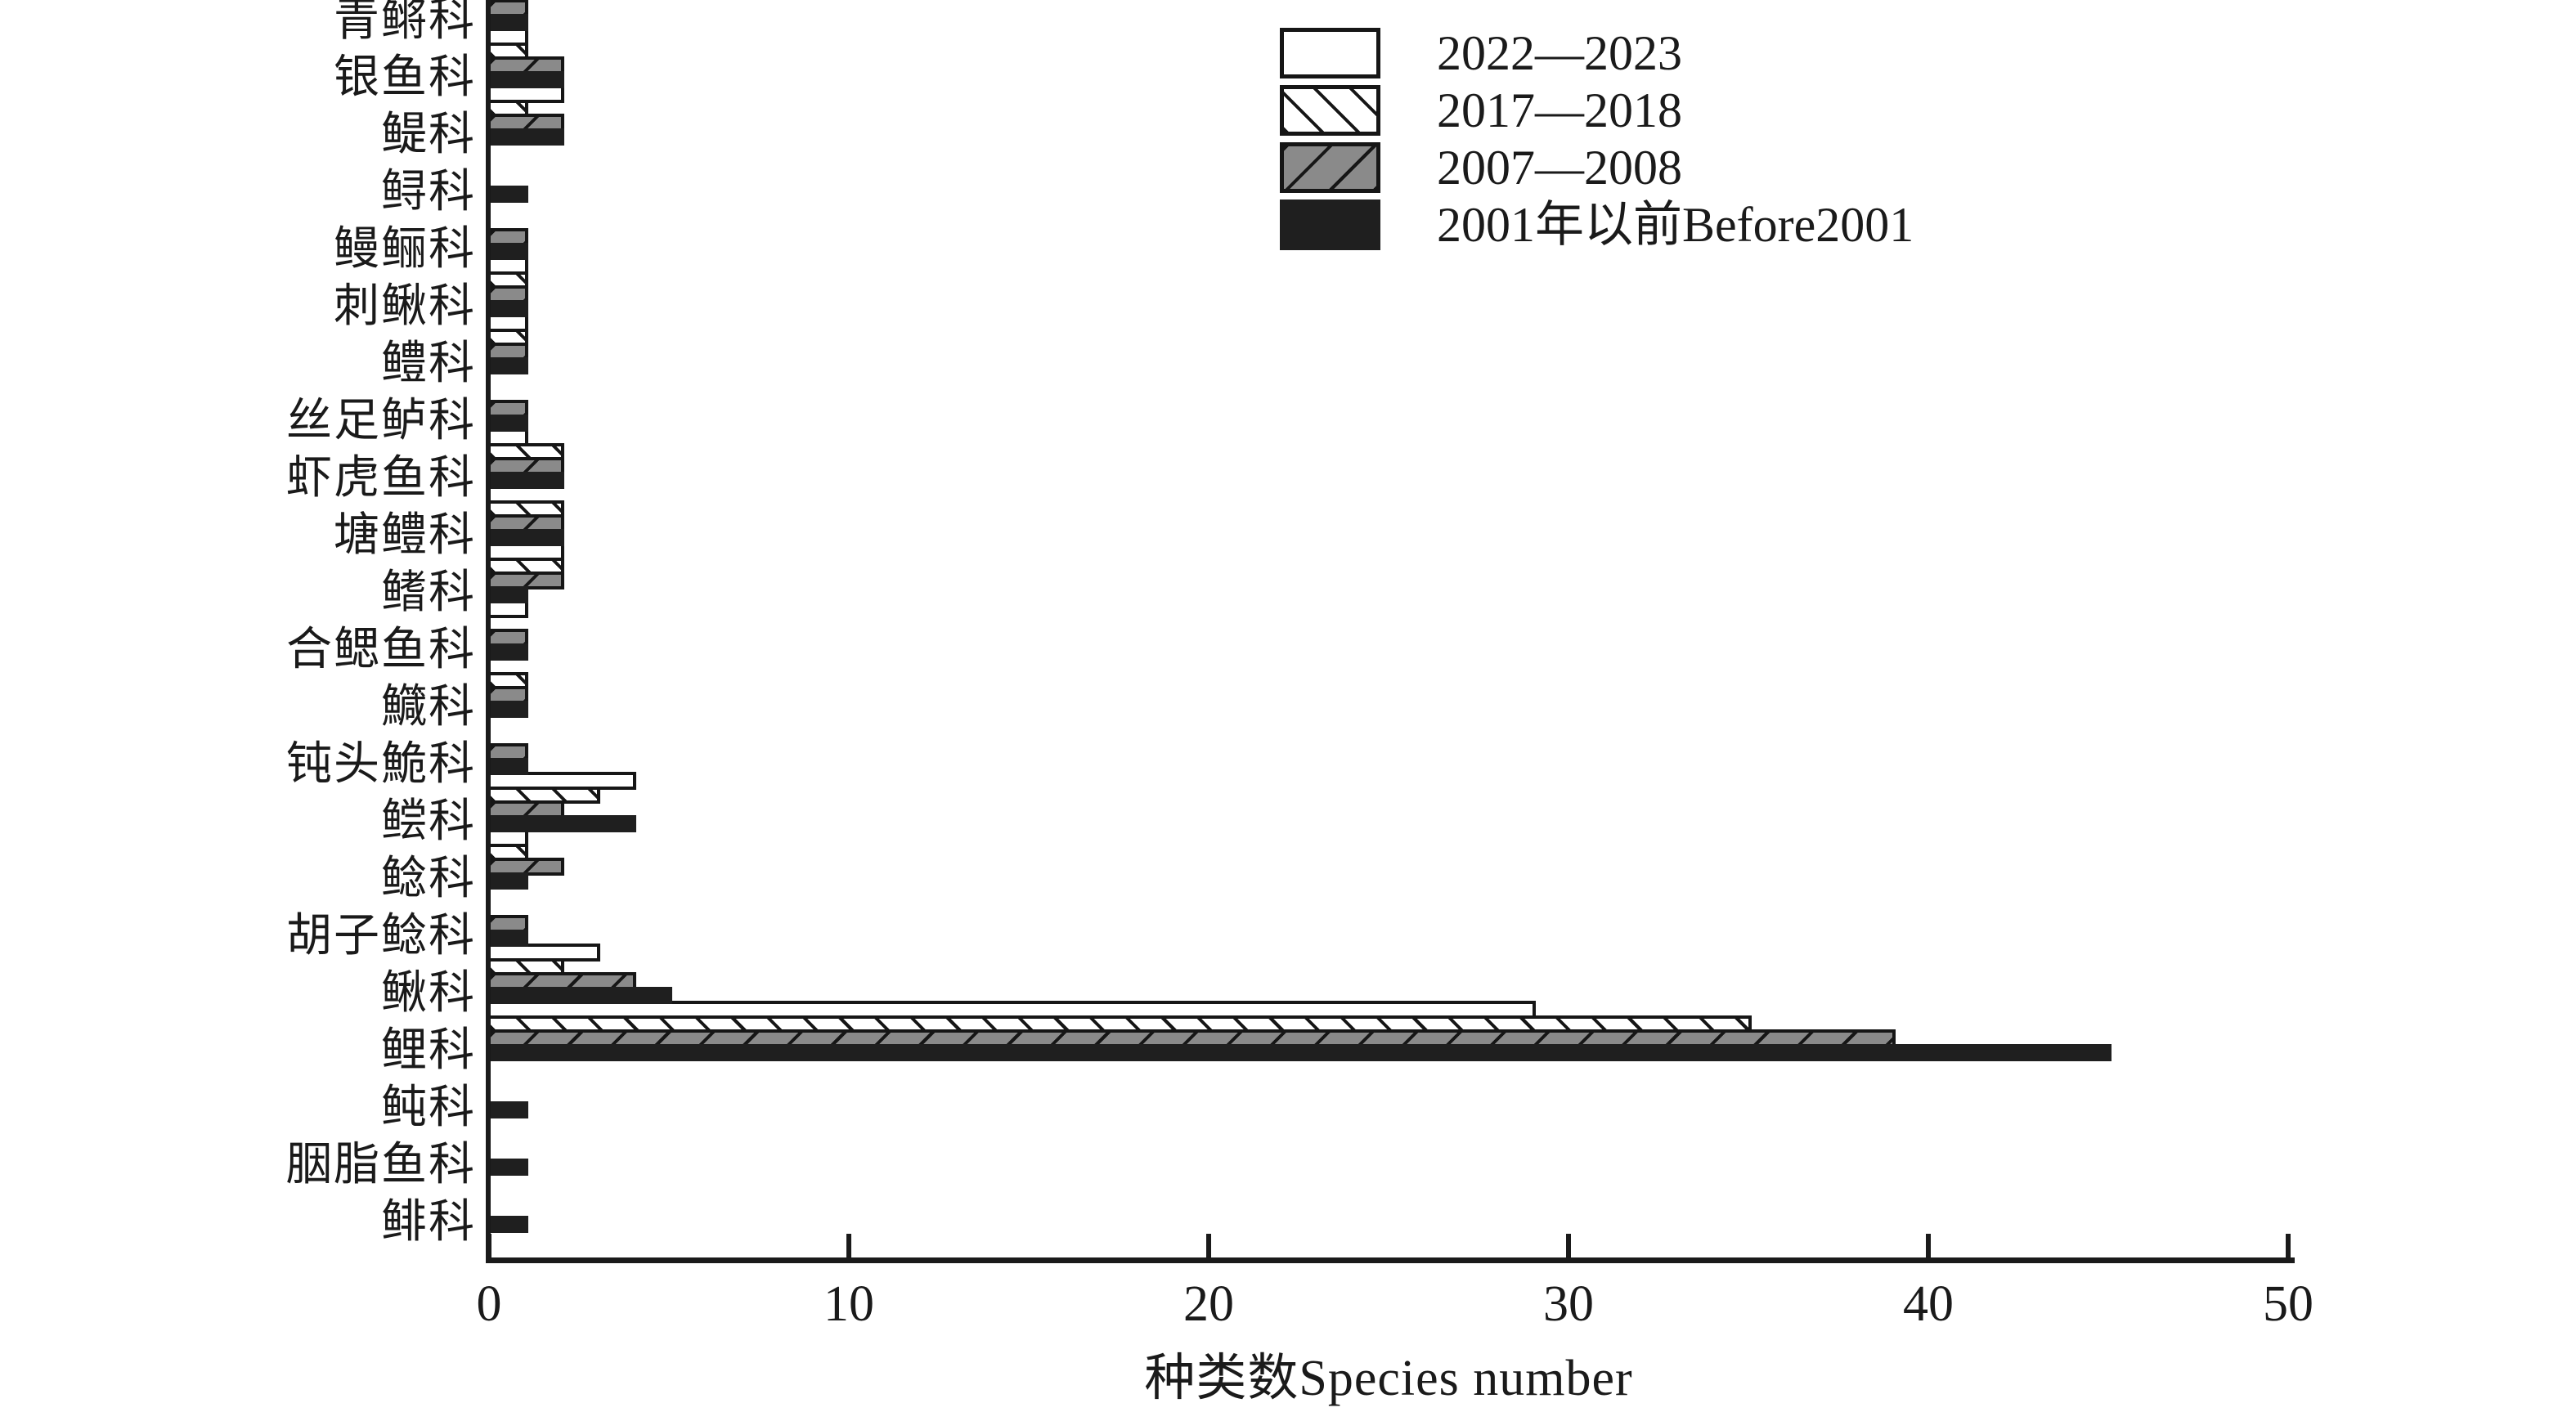 The height and width of the screenshot is (1421, 2576). Describe the element at coordinates (1390, 1260) in the screenshot. I see `x-axis-line` at that location.